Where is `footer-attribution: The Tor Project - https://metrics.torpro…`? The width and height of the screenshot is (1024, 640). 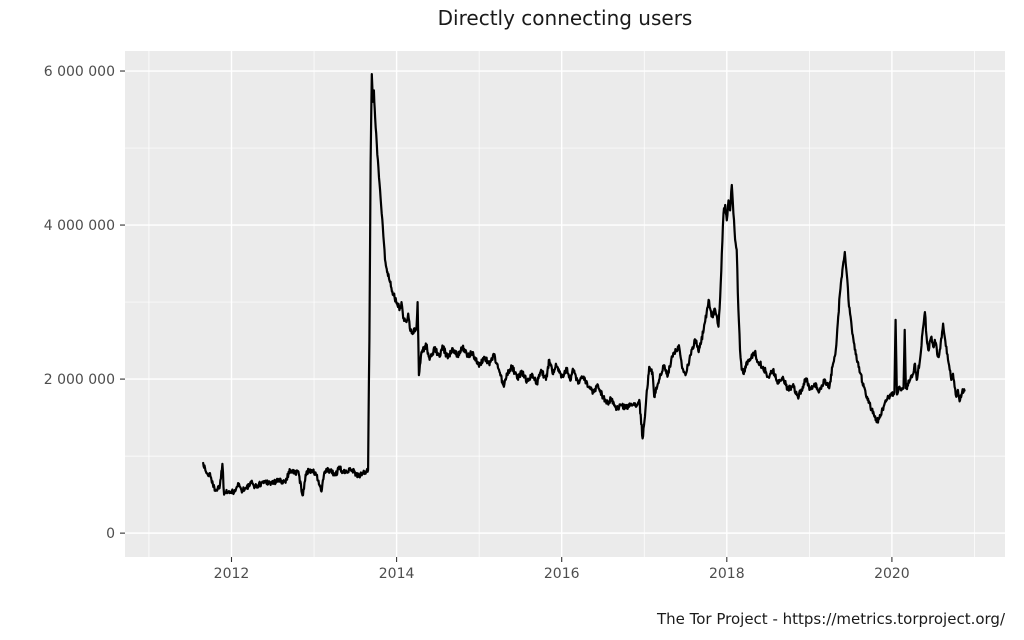 footer-attribution: The Tor Project - https://metrics.torpro… is located at coordinates (830, 619).